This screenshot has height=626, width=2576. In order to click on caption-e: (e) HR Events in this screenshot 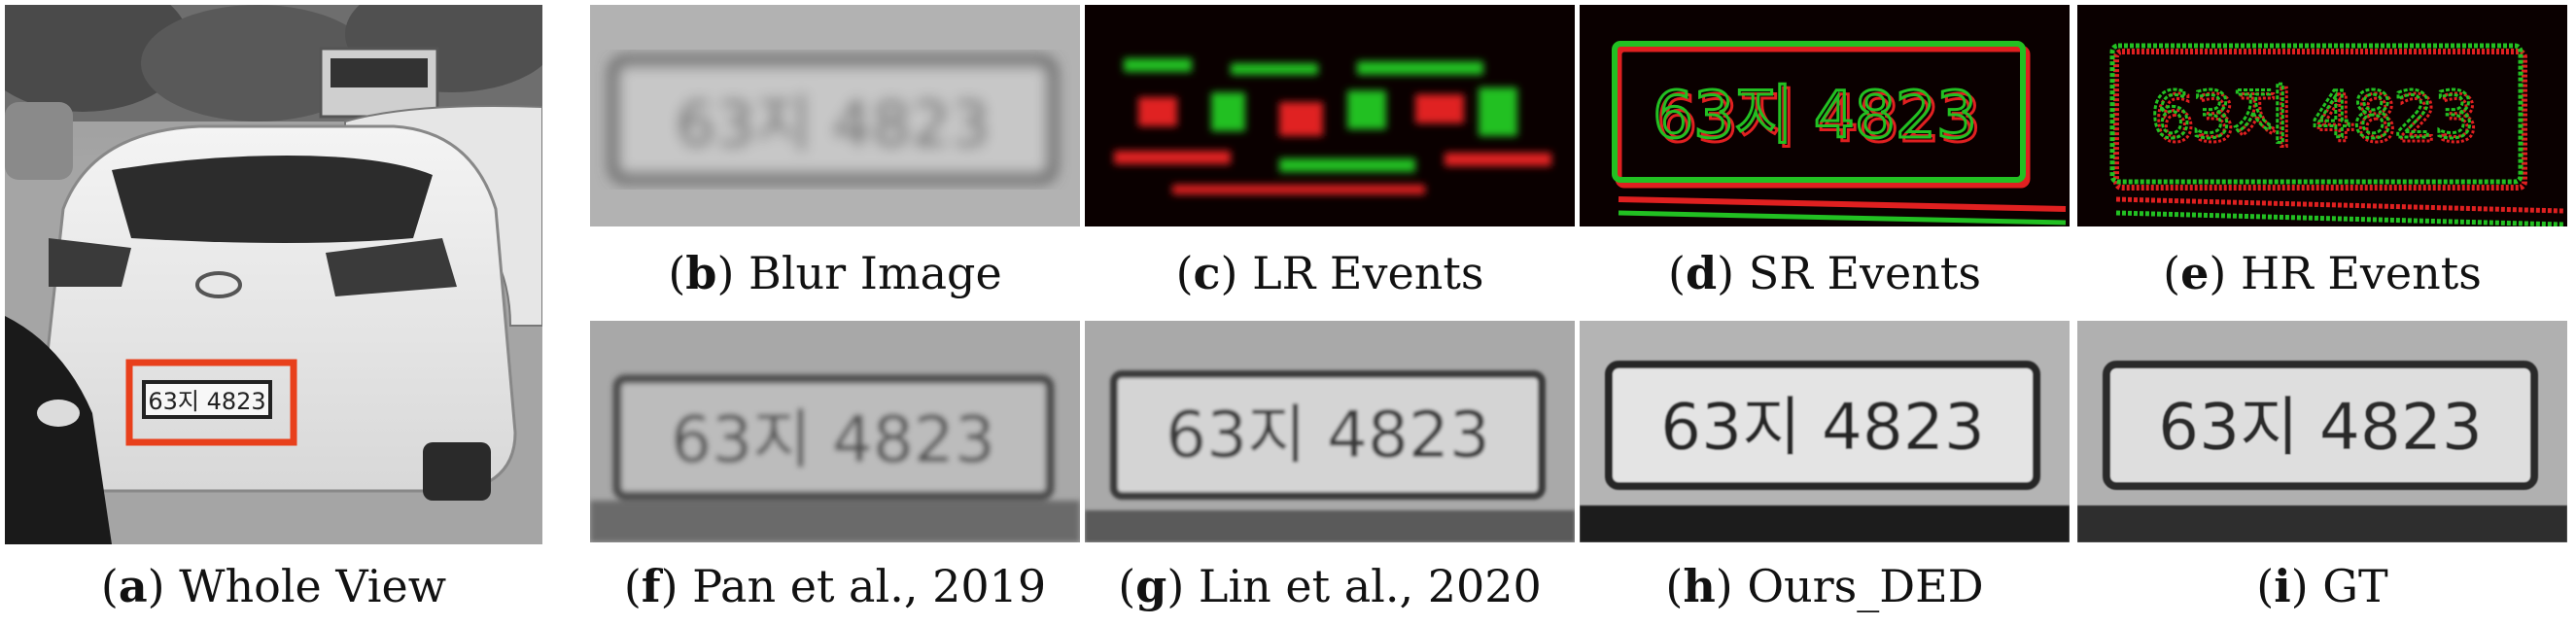, I will do `click(2323, 273)`.